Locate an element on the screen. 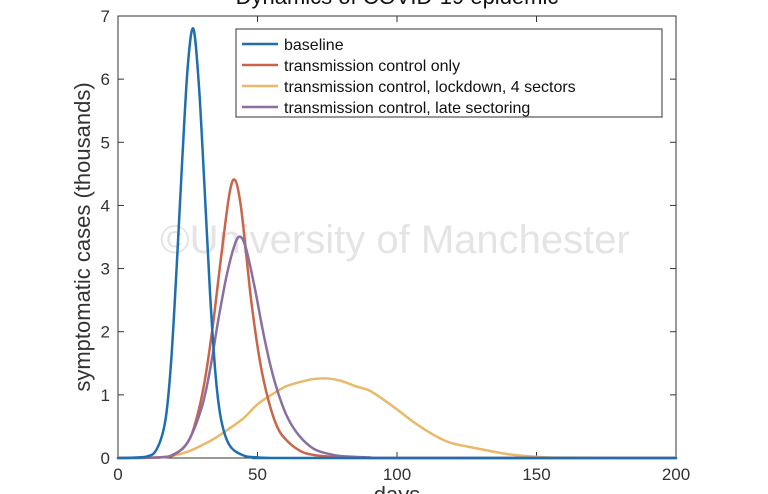  y-axis-label: symptomatic cases (thousands) is located at coordinates (82, 236).